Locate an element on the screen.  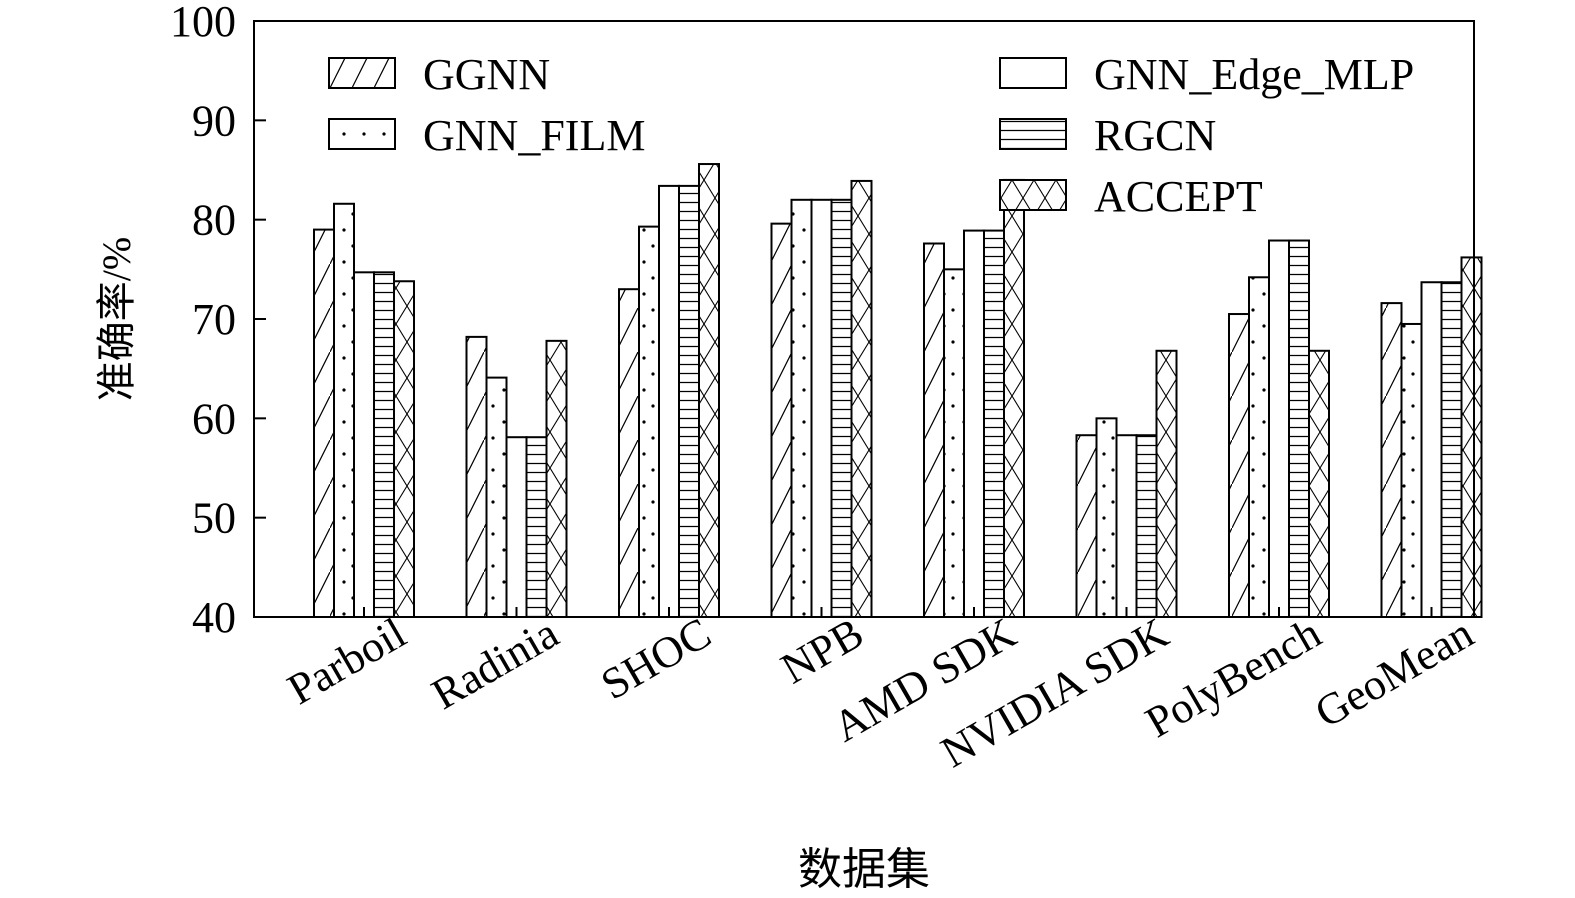
y-tick-label: 50 is located at coordinates (214, 518).